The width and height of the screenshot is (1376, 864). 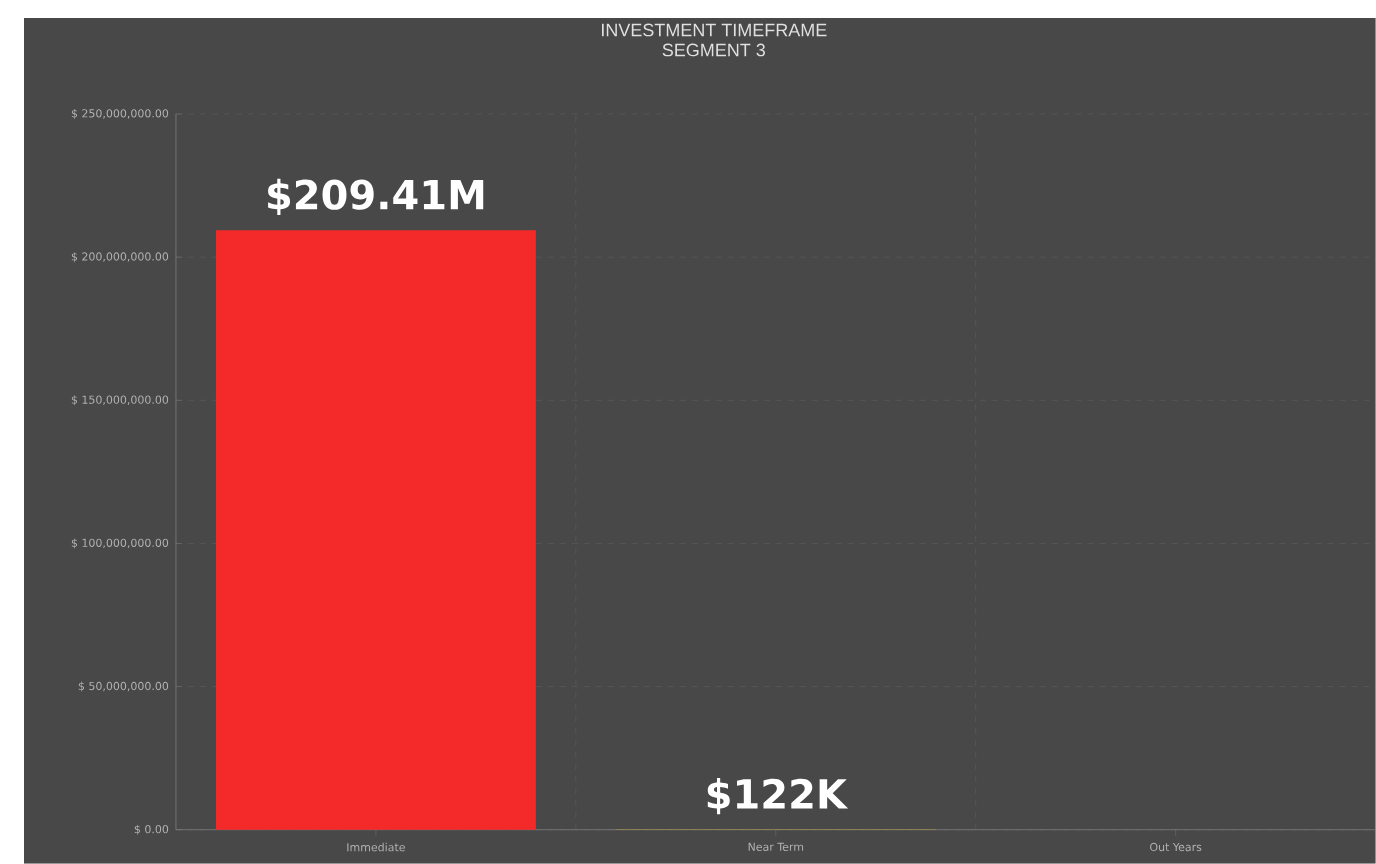 What do you see at coordinates (778, 796) in the screenshot?
I see `data-label: $122K` at bounding box center [778, 796].